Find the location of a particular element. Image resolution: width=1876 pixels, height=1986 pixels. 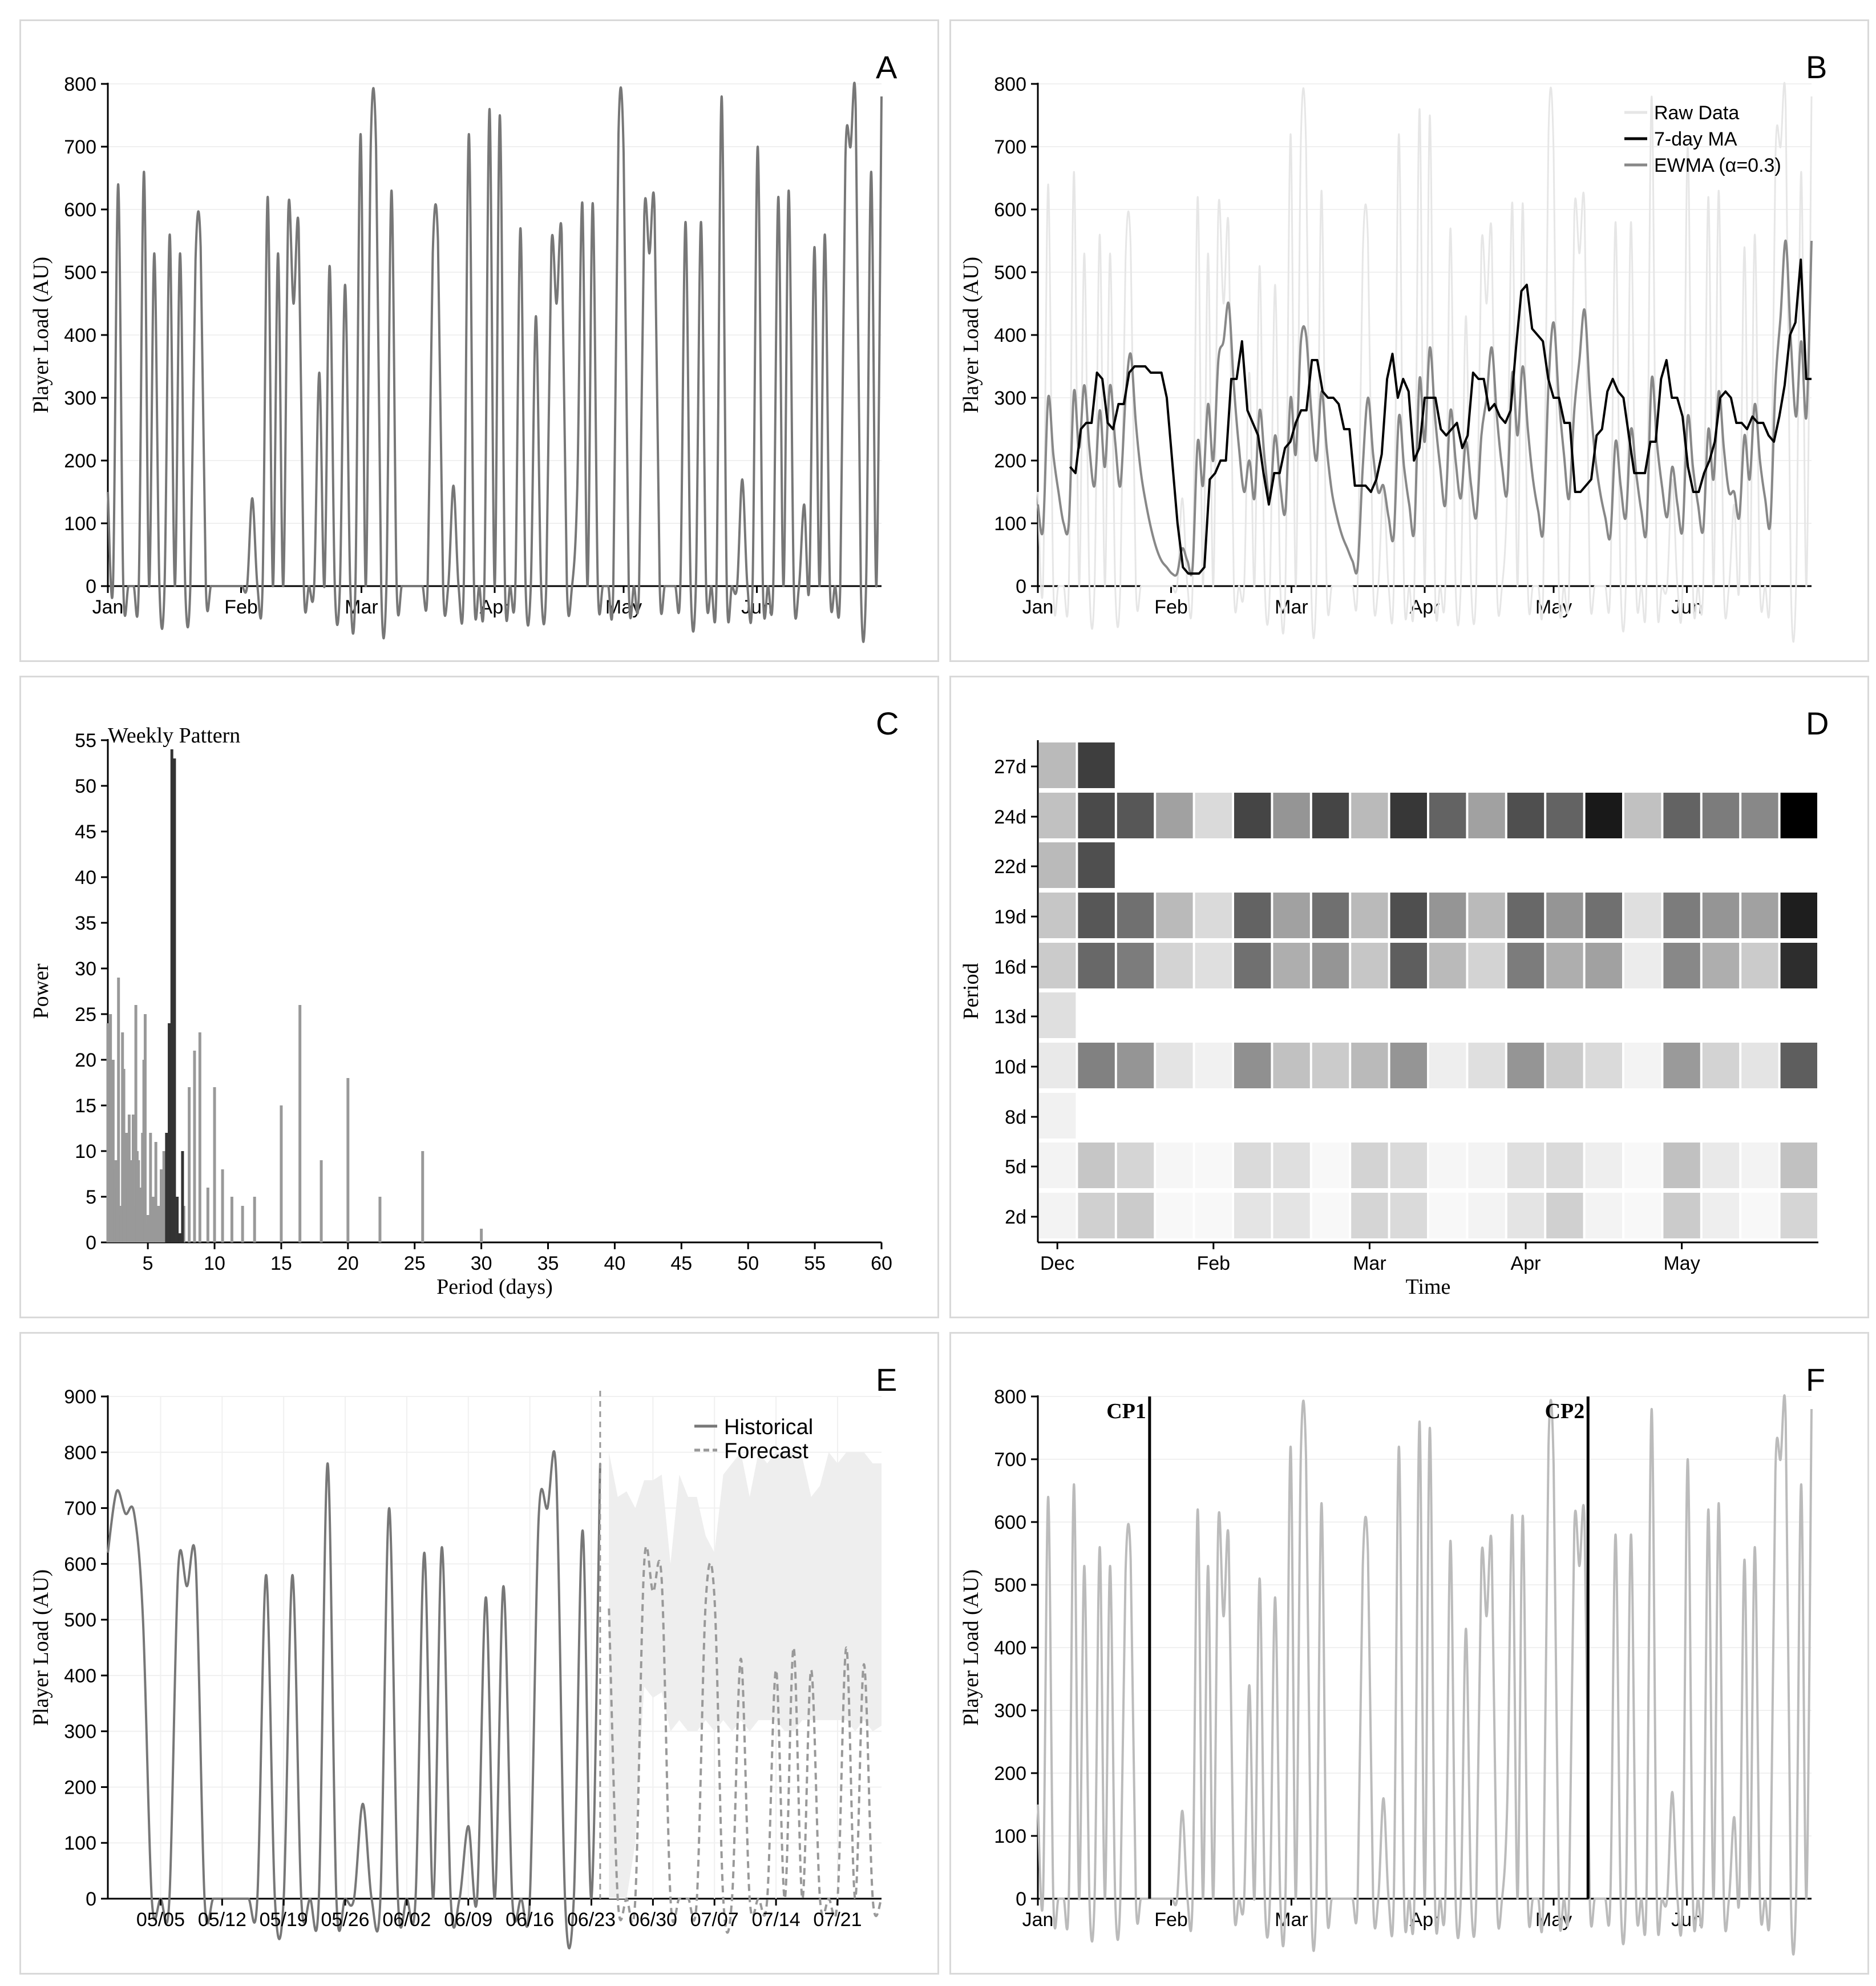

y-tick-label: 35 is located at coordinates (85, 923).